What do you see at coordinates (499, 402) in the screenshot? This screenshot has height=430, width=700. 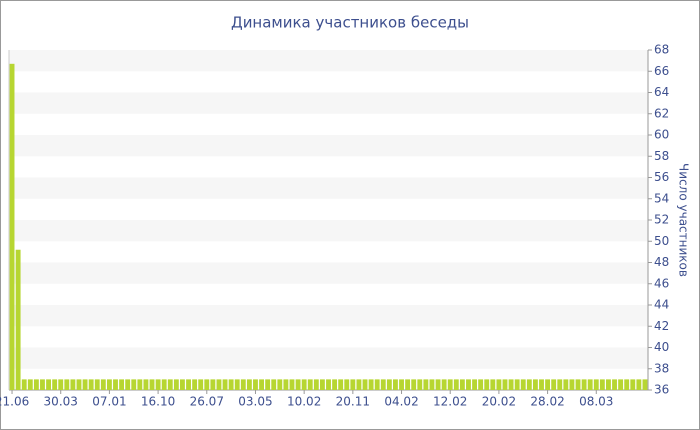 I see `x-tick-label: 20.02` at bounding box center [499, 402].